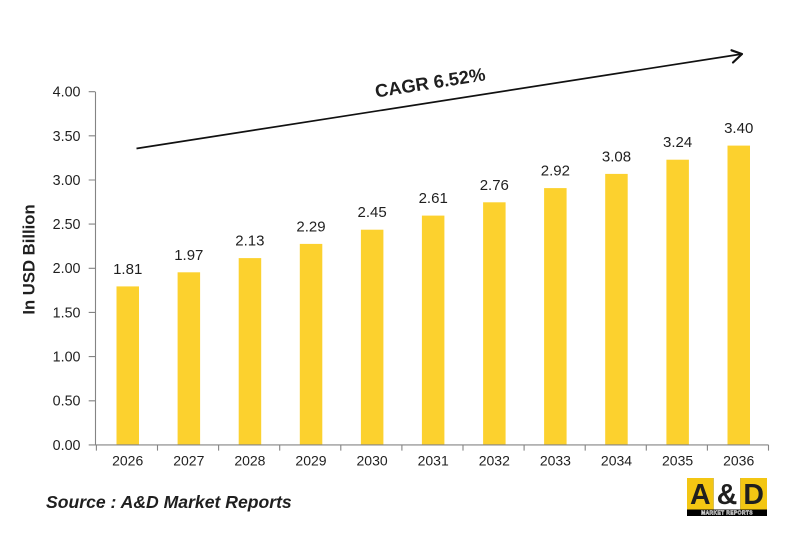 The image size is (800, 533). What do you see at coordinates (67, 225) in the screenshot?
I see `svg-text: 2.50` at bounding box center [67, 225].